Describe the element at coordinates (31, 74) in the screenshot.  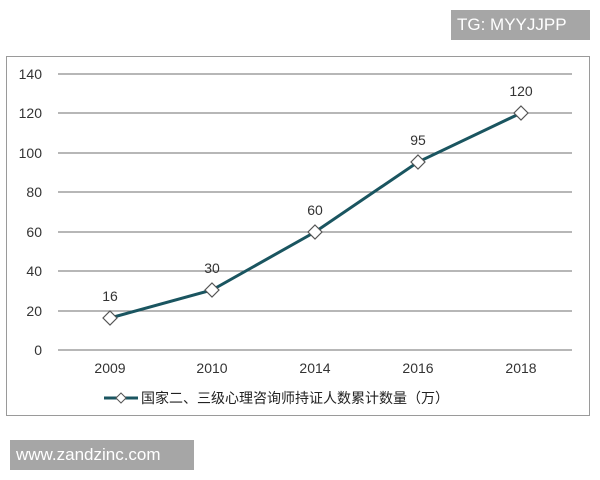
I see `y-tick: 140` at that location.